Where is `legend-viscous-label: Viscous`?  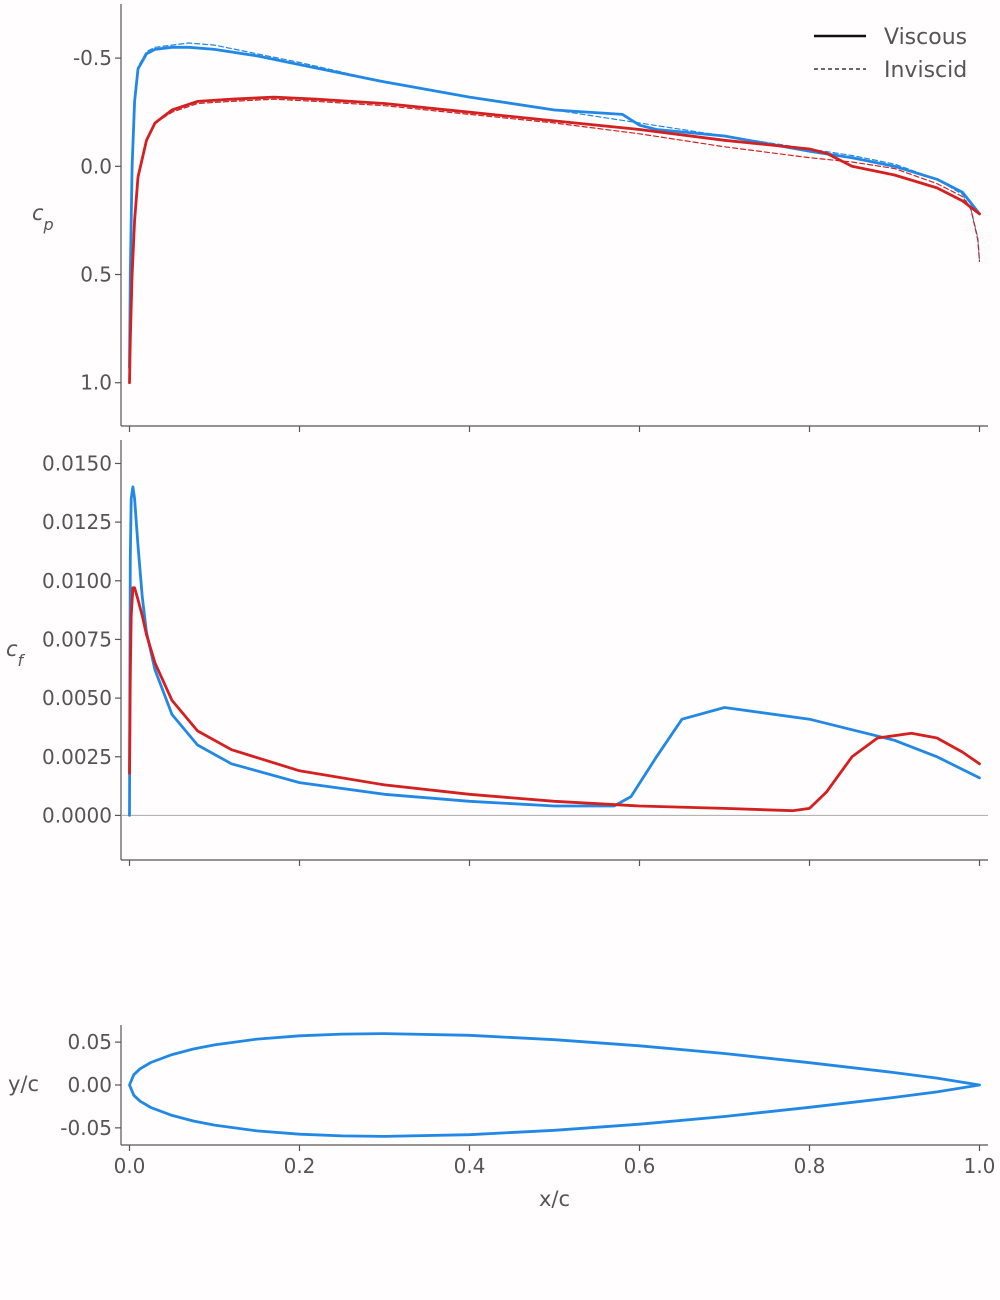 legend-viscous-label: Viscous is located at coordinates (925, 37).